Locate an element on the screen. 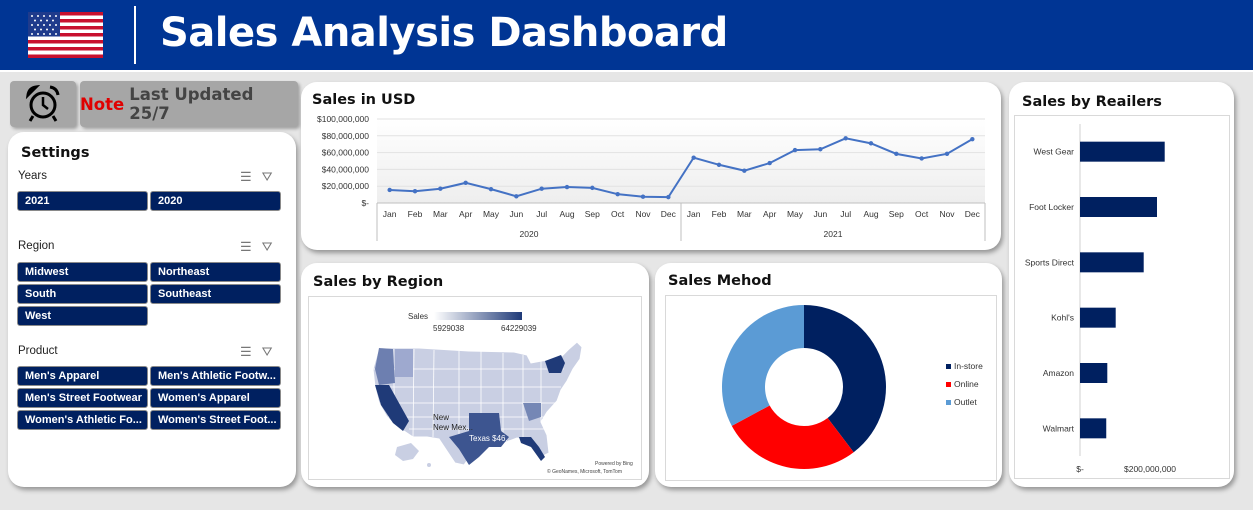 Image resolution: width=1253 pixels, height=510 pixels. bar-category-label: Kohl's is located at coordinates (1062, 318).